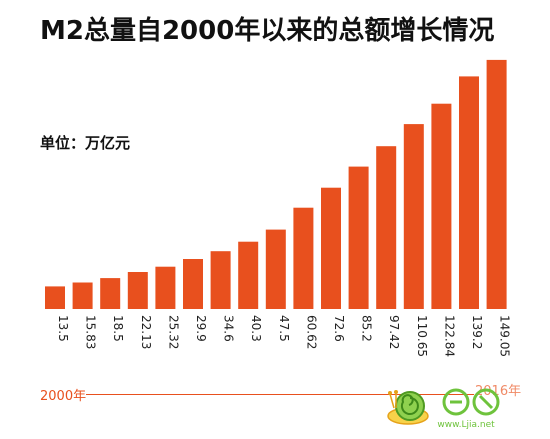  I want to click on bar-2010, so click(331, 248).